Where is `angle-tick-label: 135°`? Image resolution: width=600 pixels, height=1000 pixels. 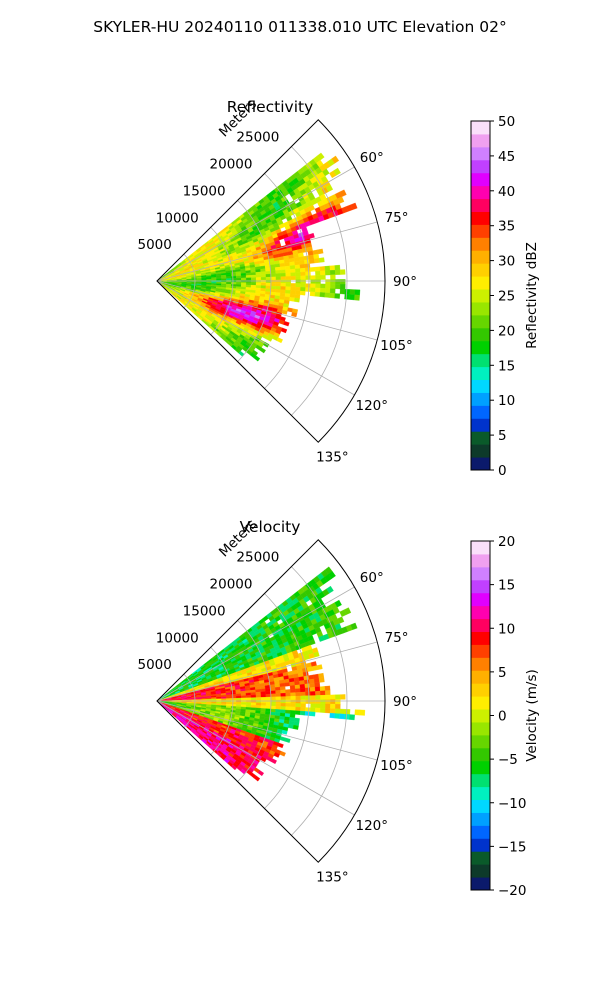
angle-tick-label: 135° is located at coordinates (332, 877).